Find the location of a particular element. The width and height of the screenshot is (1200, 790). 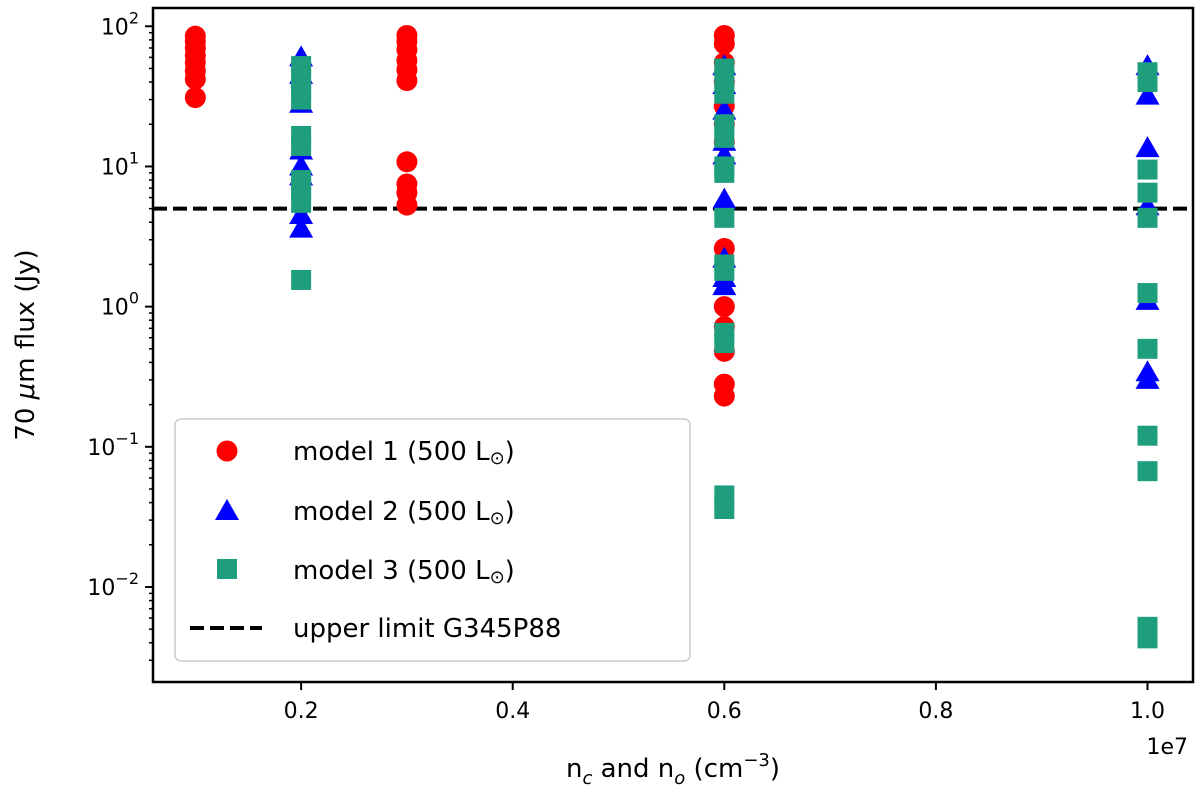

y-axis-label-post: m flux (Jy) is located at coordinates (26, 315).